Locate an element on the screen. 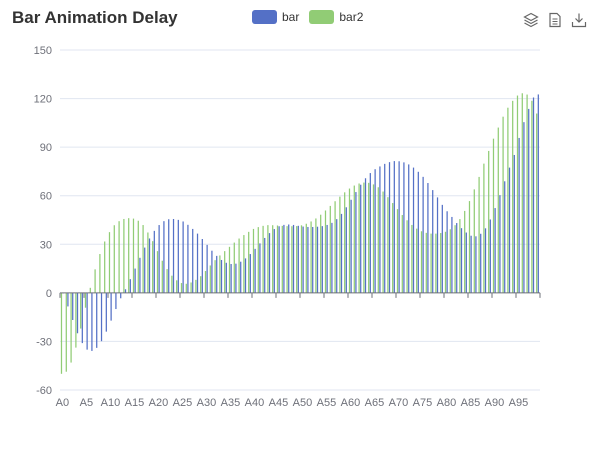 This screenshot has height=450, width=600. bar-bar-A57 is located at coordinates (337, 256).